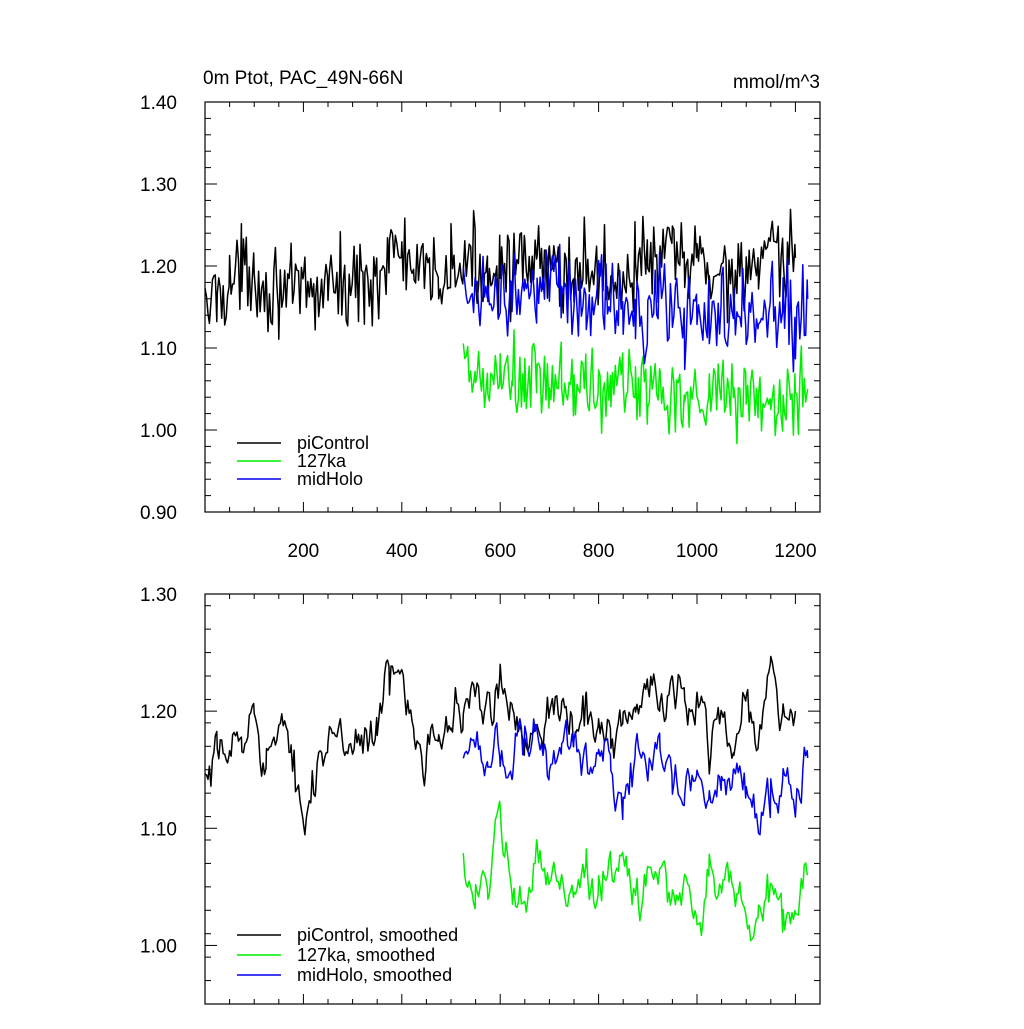 The width and height of the screenshot is (1024, 1029). I want to click on legend-label: piControl, so click(333, 443).